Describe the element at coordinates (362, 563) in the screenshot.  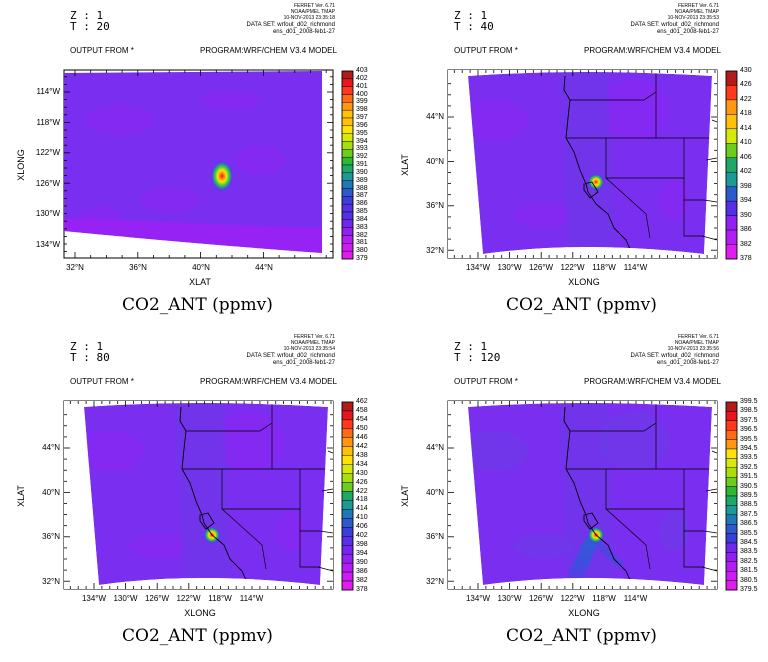
I see `colorbar-label: 390` at that location.